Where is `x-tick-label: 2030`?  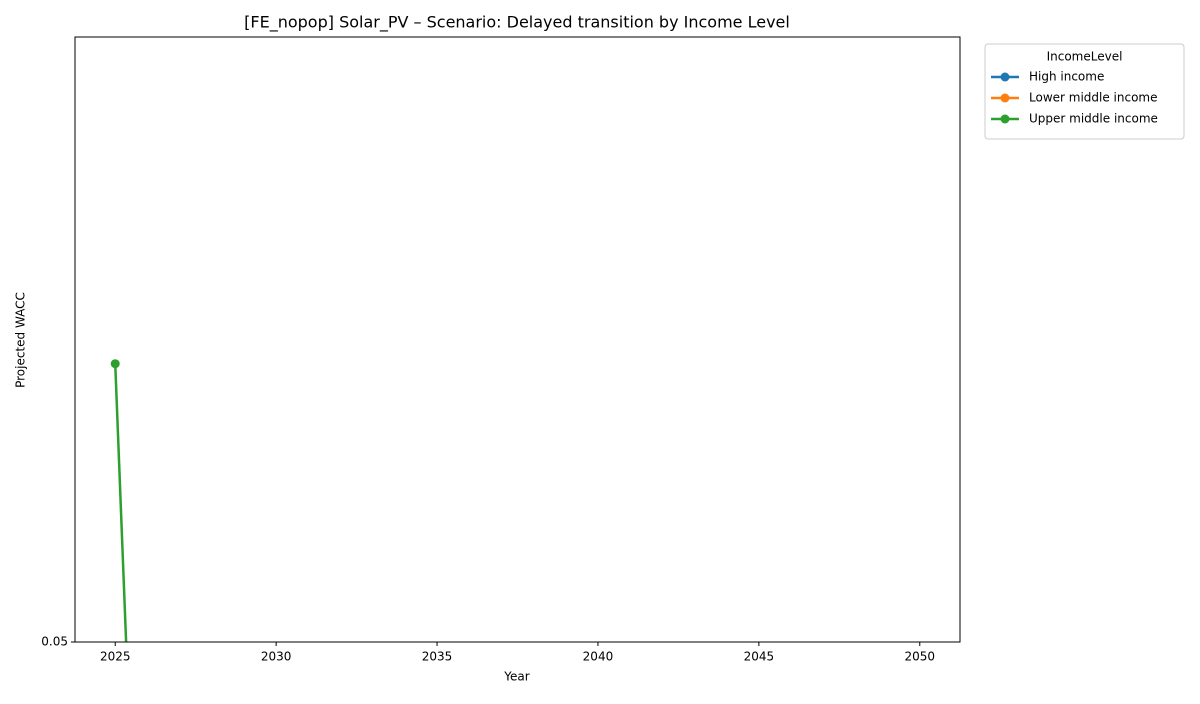
x-tick-label: 2030 is located at coordinates (276, 657).